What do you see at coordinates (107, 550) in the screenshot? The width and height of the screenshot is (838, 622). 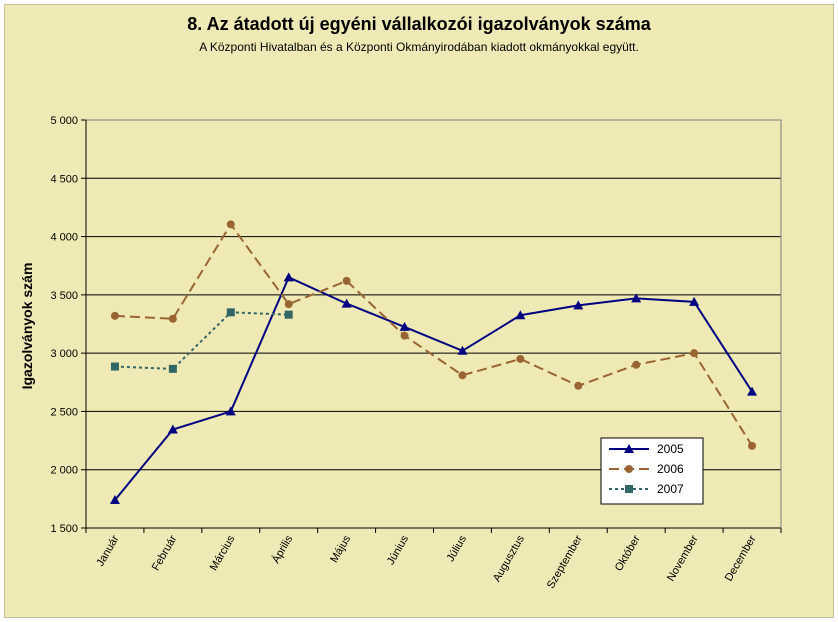 I see `x-tick-label: Január` at bounding box center [107, 550].